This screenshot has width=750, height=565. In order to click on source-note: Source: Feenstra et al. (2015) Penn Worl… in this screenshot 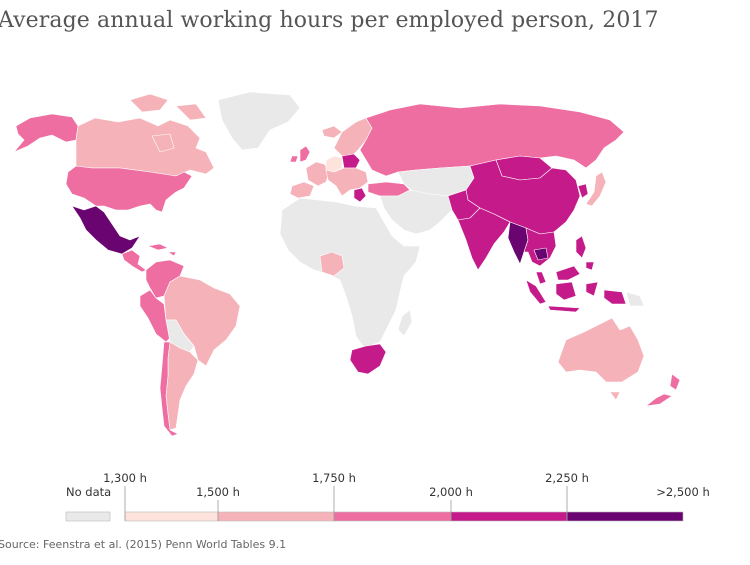, I will do `click(143, 544)`.